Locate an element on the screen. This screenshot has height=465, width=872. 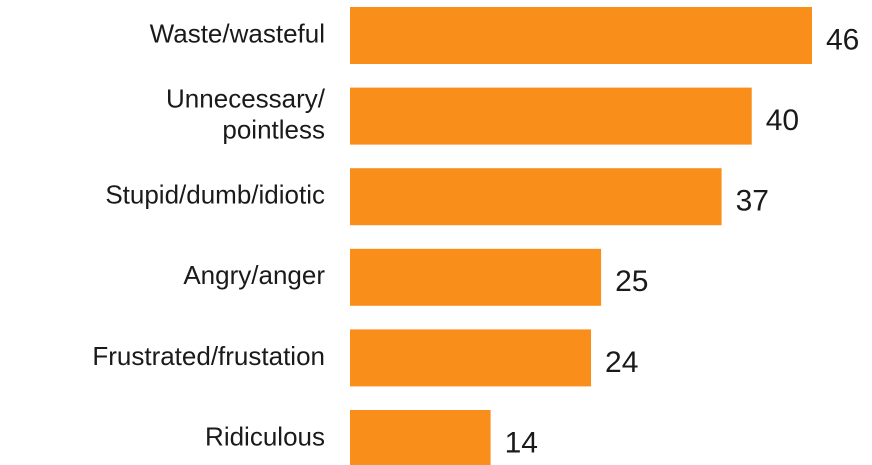
value-label: 25 is located at coordinates (631, 281).